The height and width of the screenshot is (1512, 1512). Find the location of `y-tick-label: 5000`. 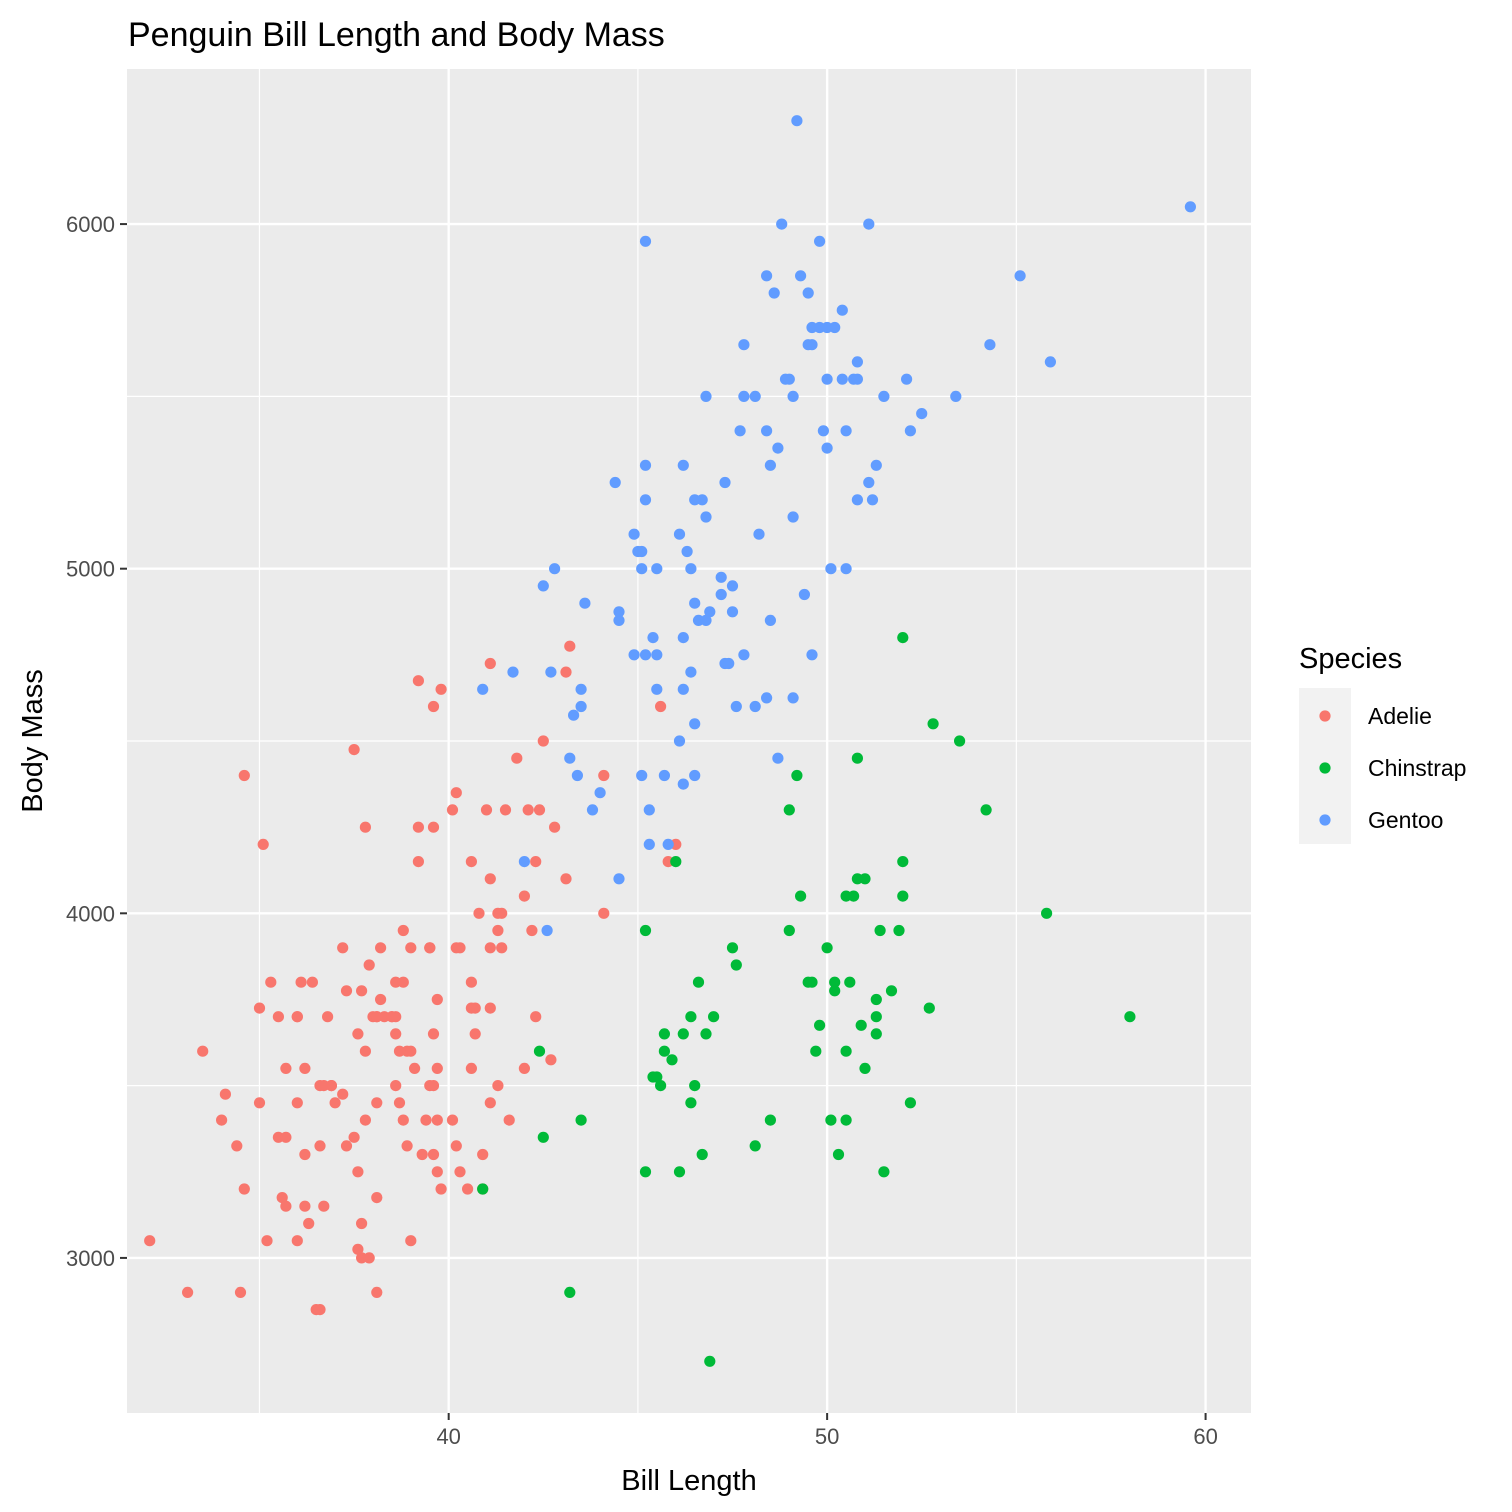

y-tick-label: 5000 is located at coordinates (90, 569).